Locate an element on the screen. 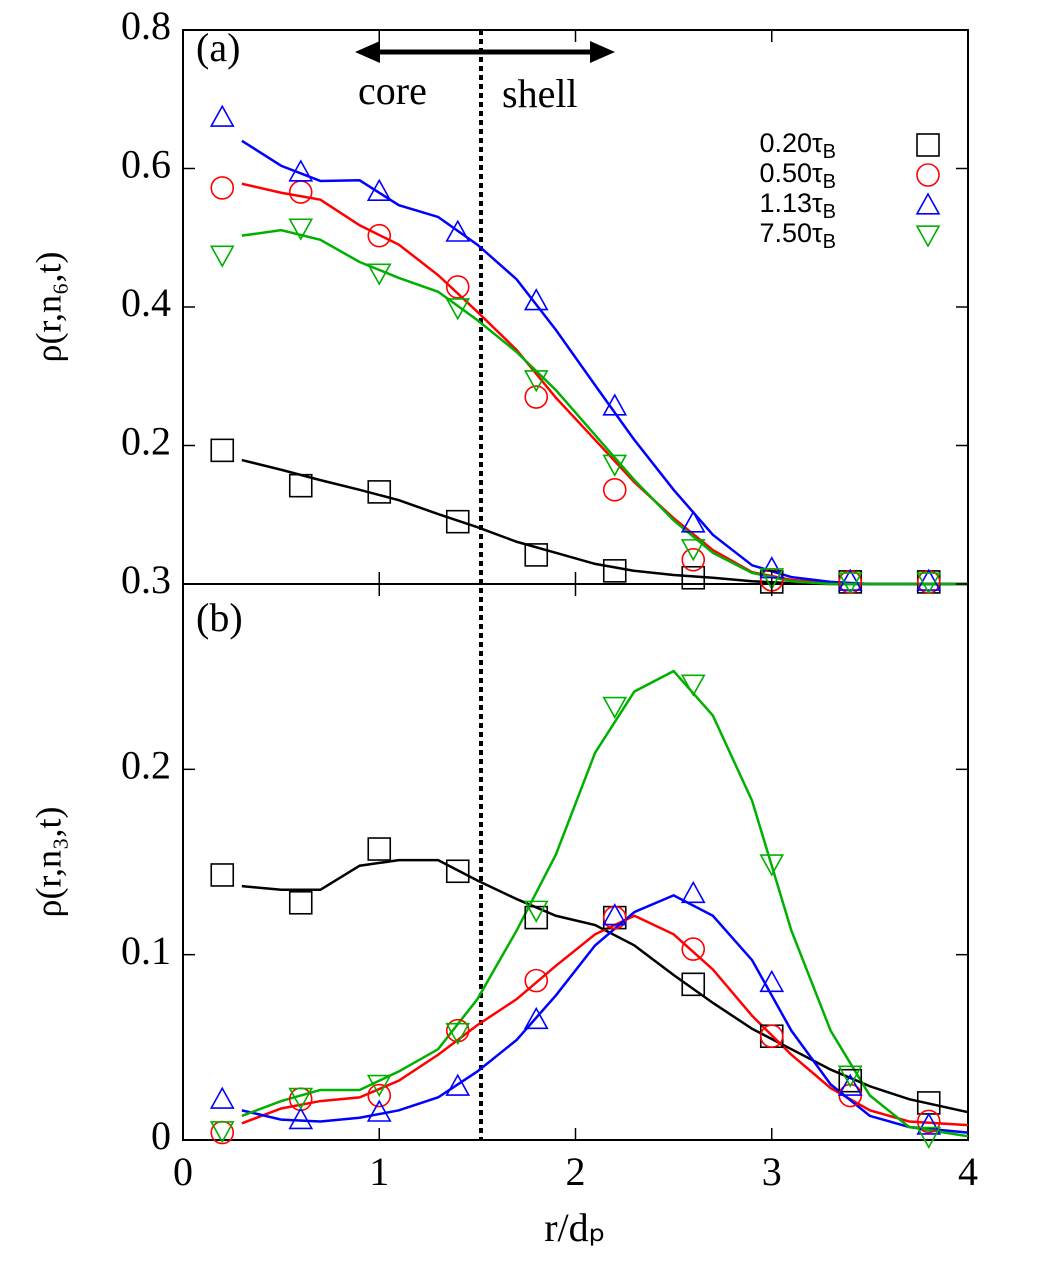  legend-label: 0.20τB is located at coordinates (797, 145).